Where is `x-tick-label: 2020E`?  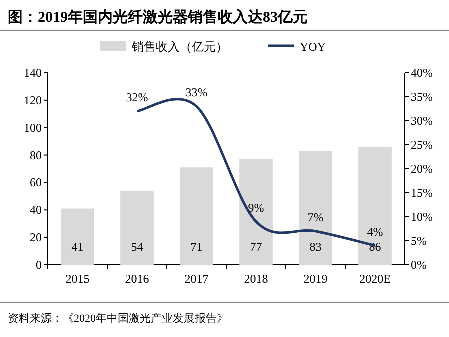 x-tick-label: 2020E is located at coordinates (375, 279).